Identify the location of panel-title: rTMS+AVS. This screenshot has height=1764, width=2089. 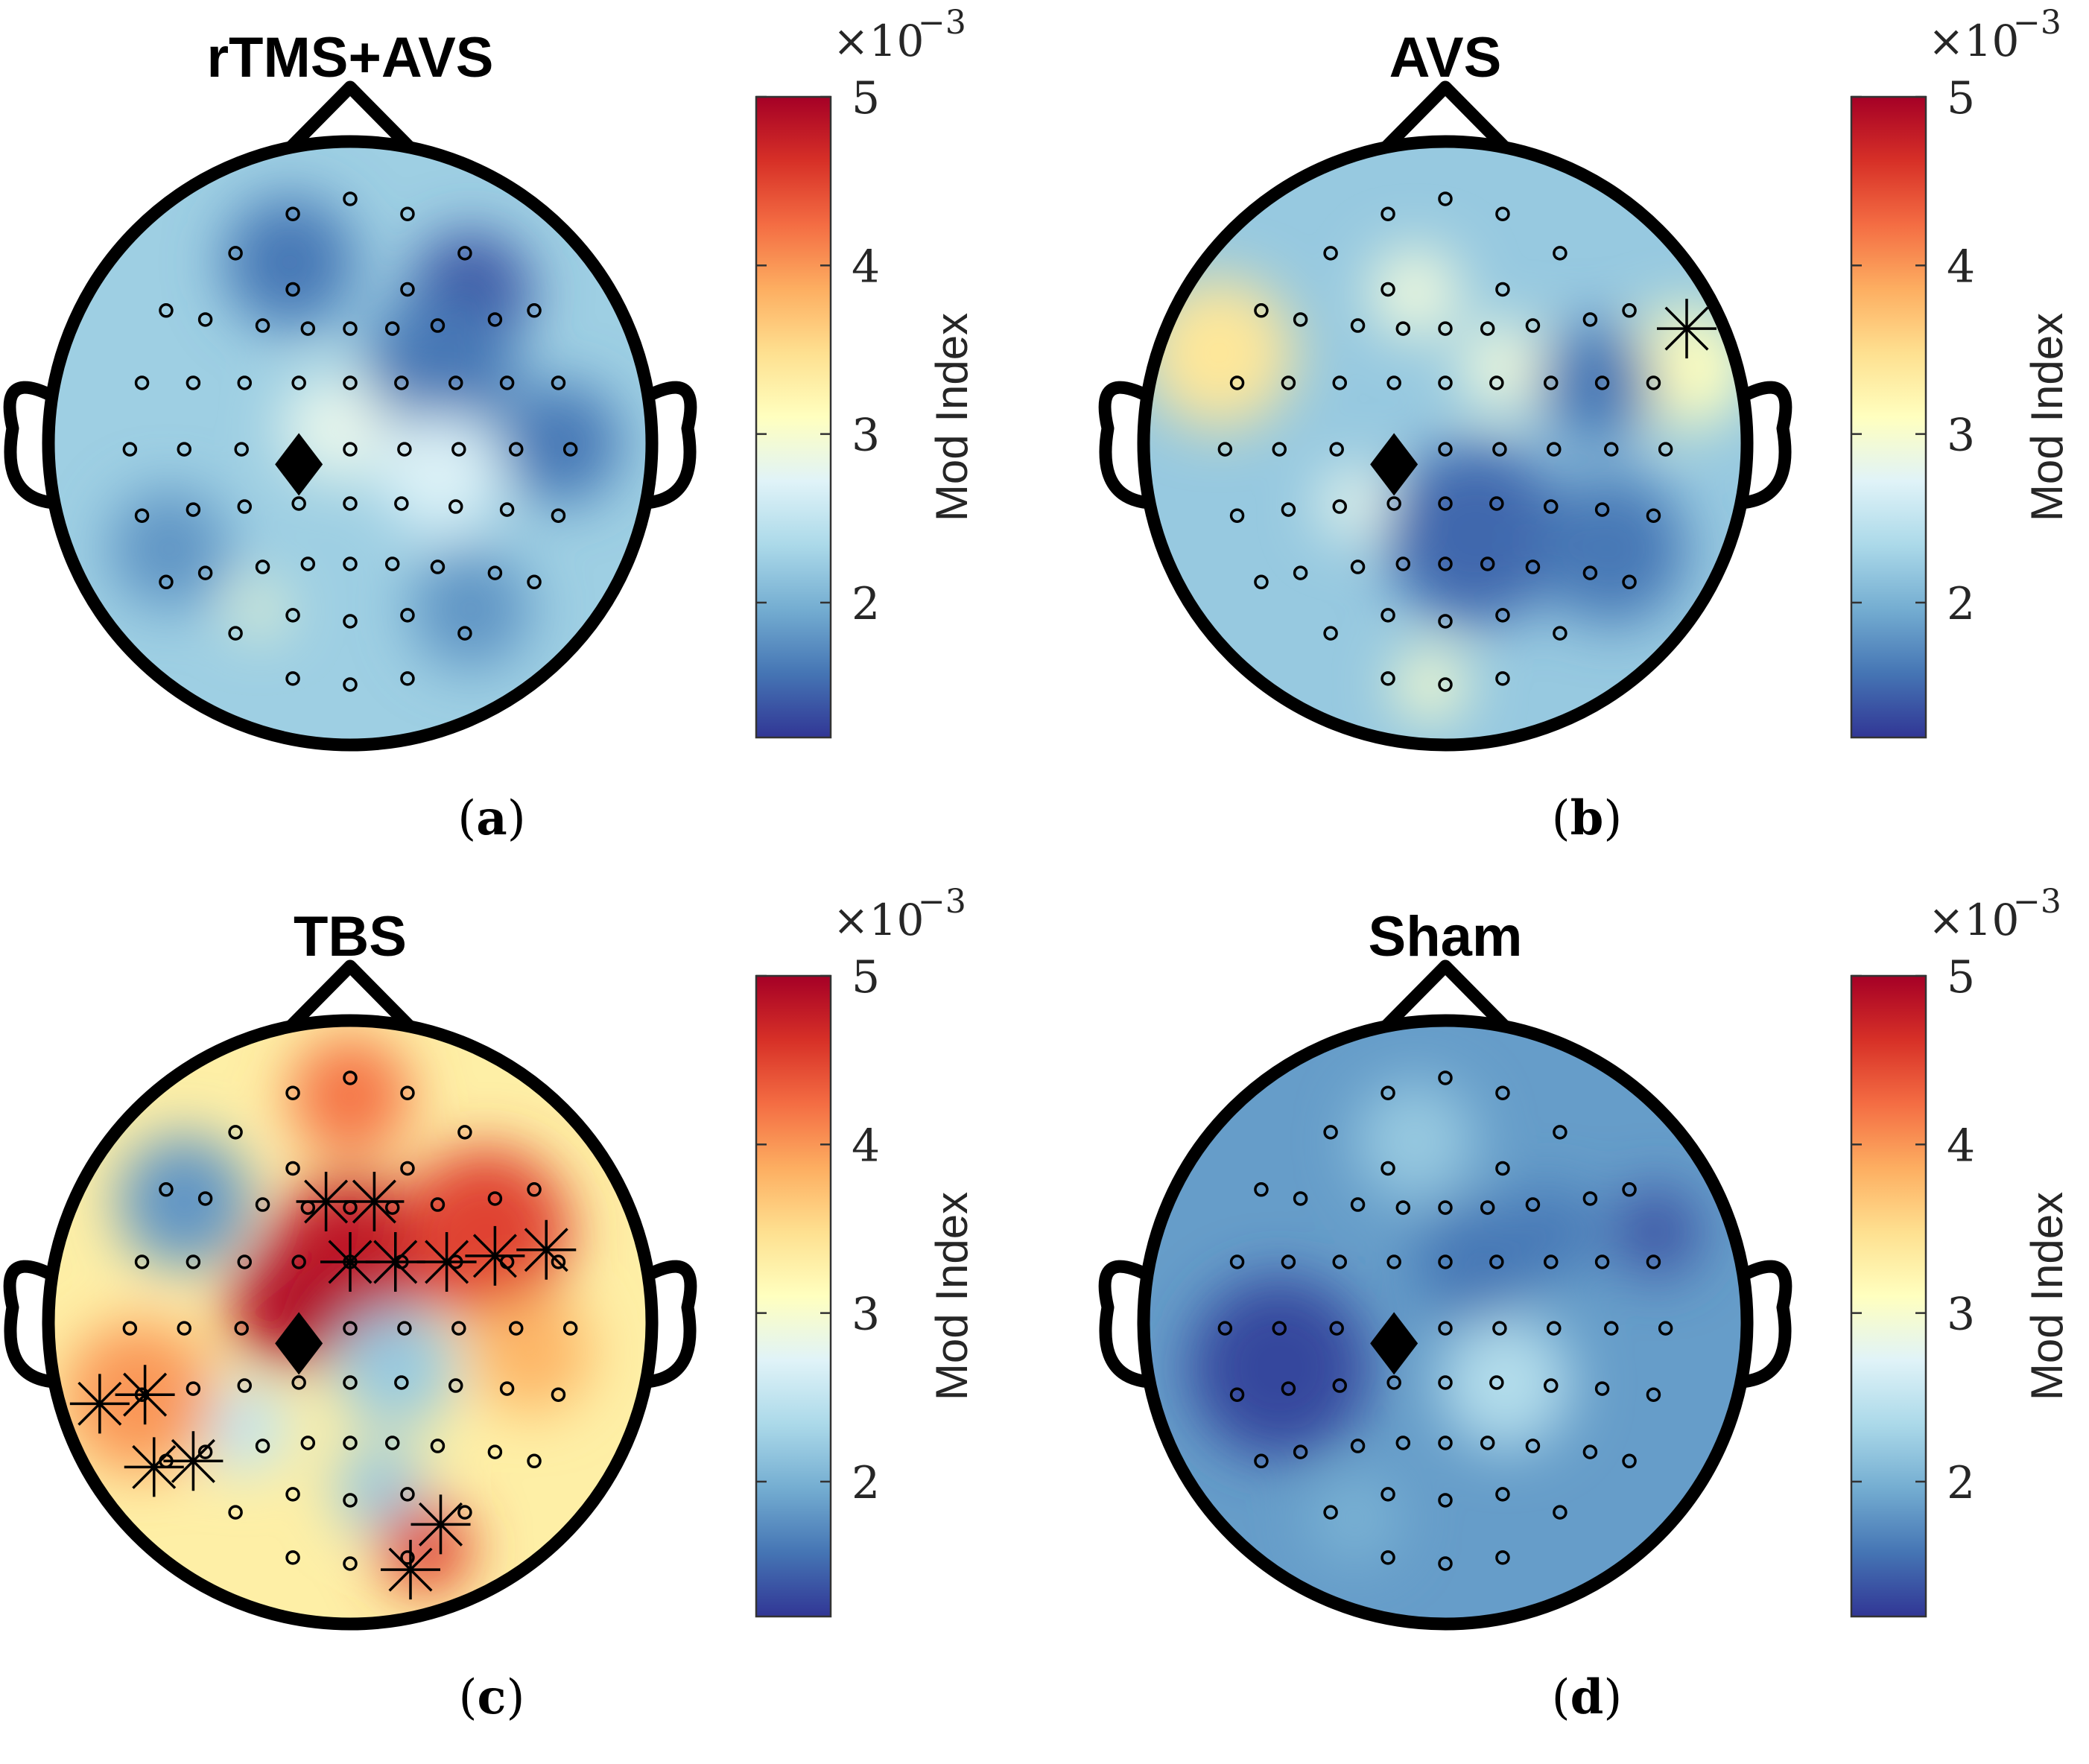
(349, 57).